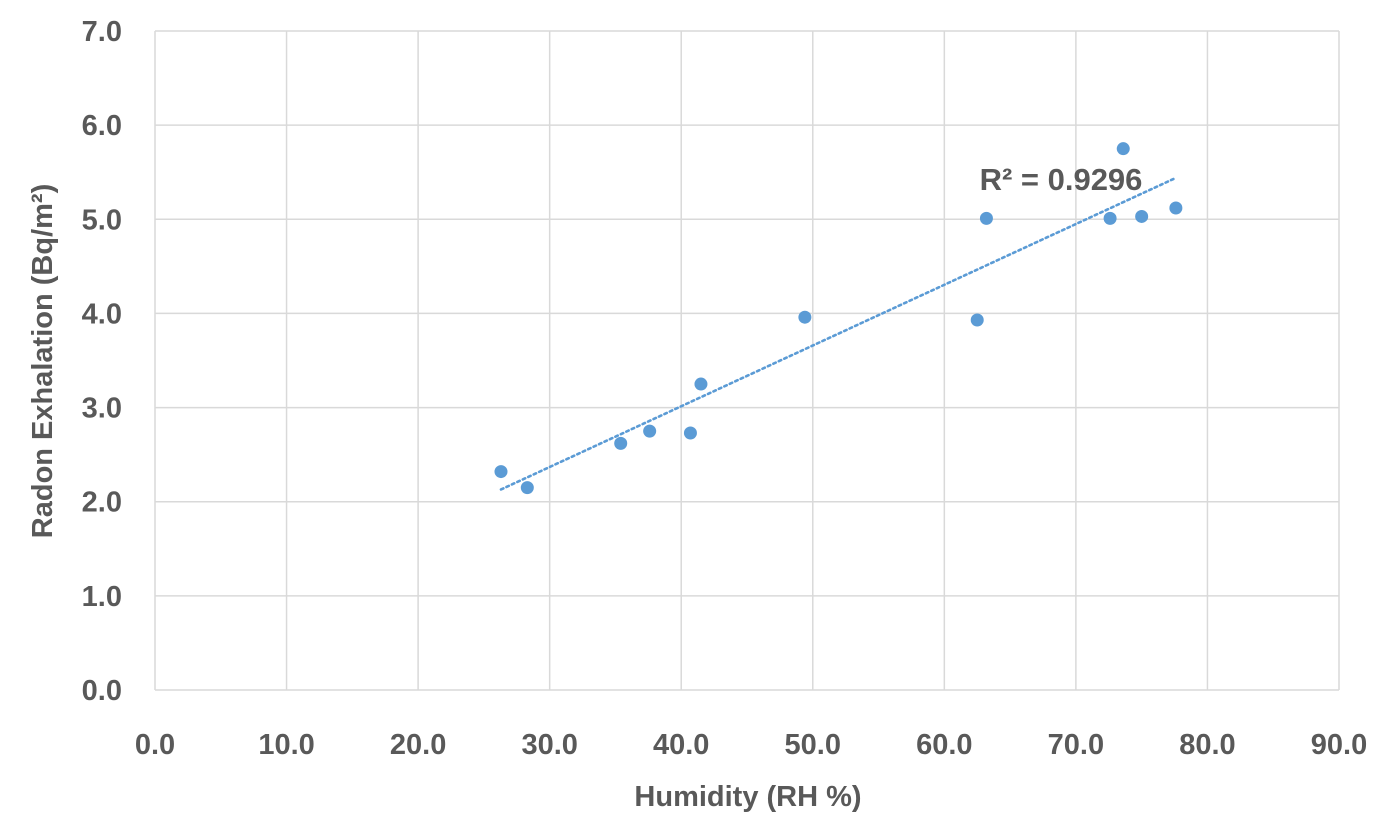 Image resolution: width=1387 pixels, height=830 pixels. I want to click on x-tick-label: 80.0, so click(1207, 745).